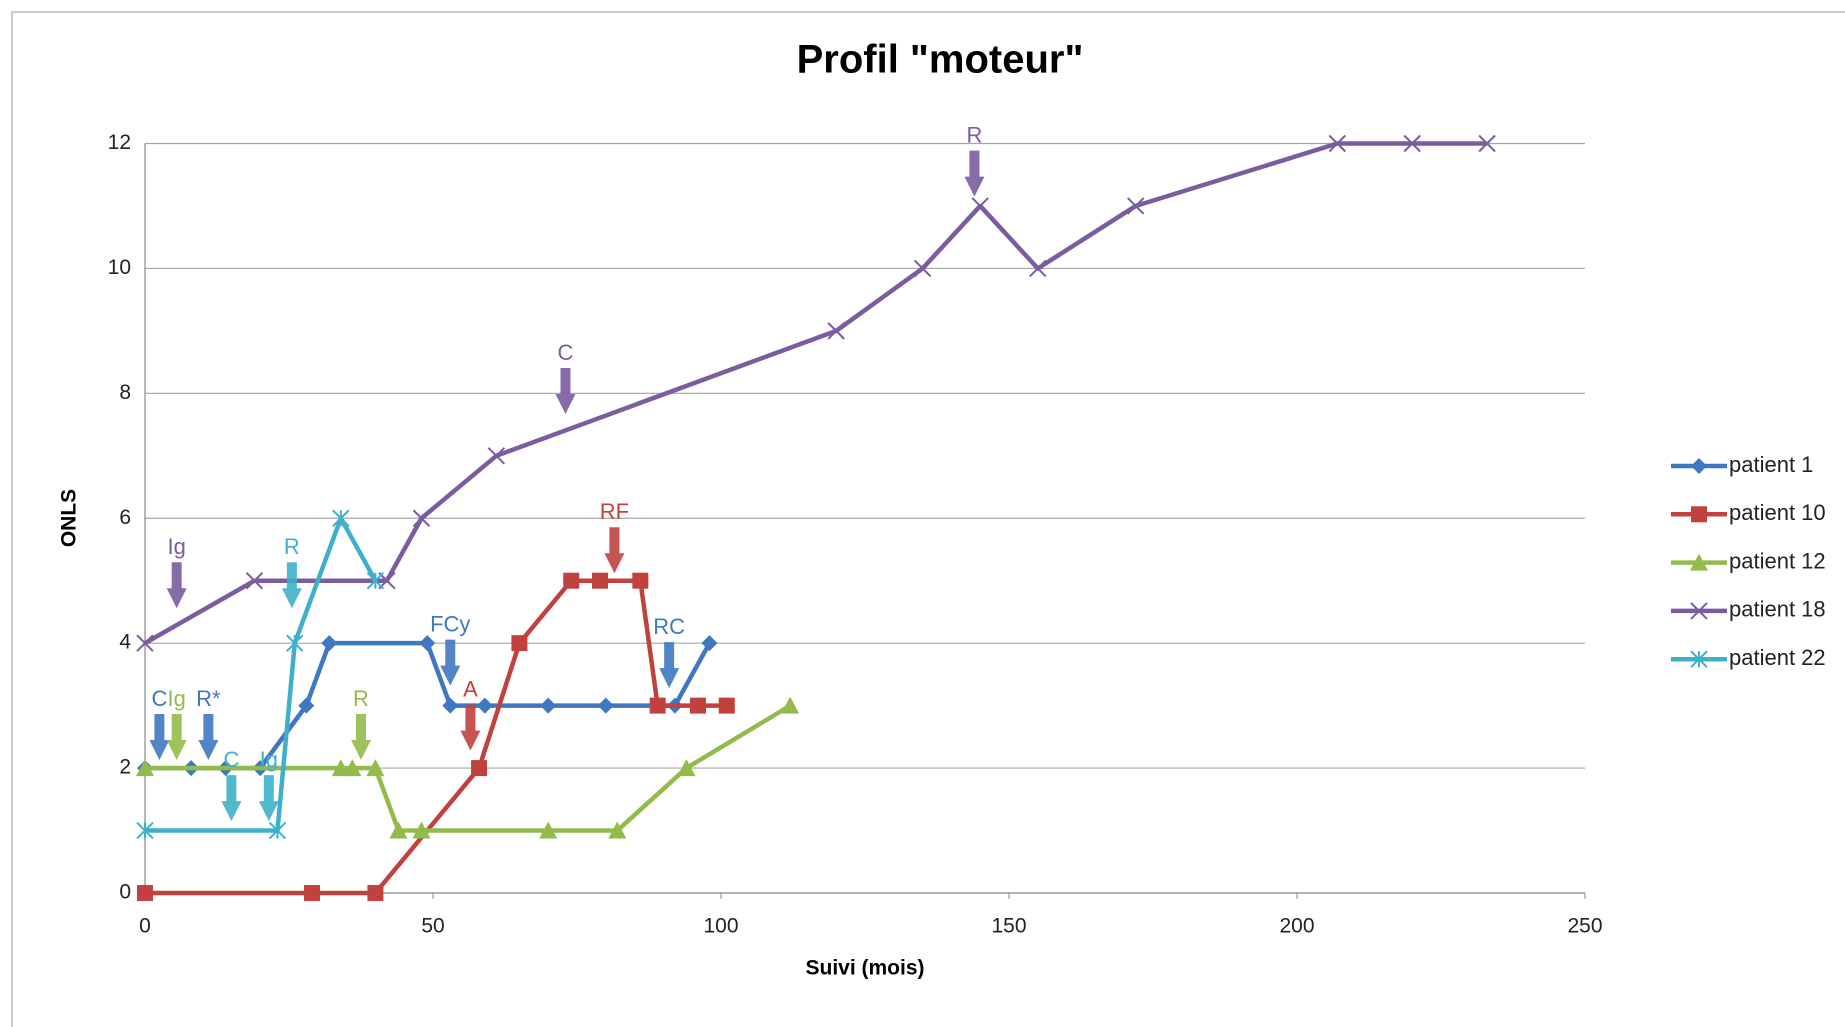 Image resolution: width=1845 pixels, height=1027 pixels. I want to click on annotation-label: RC, so click(669, 626).